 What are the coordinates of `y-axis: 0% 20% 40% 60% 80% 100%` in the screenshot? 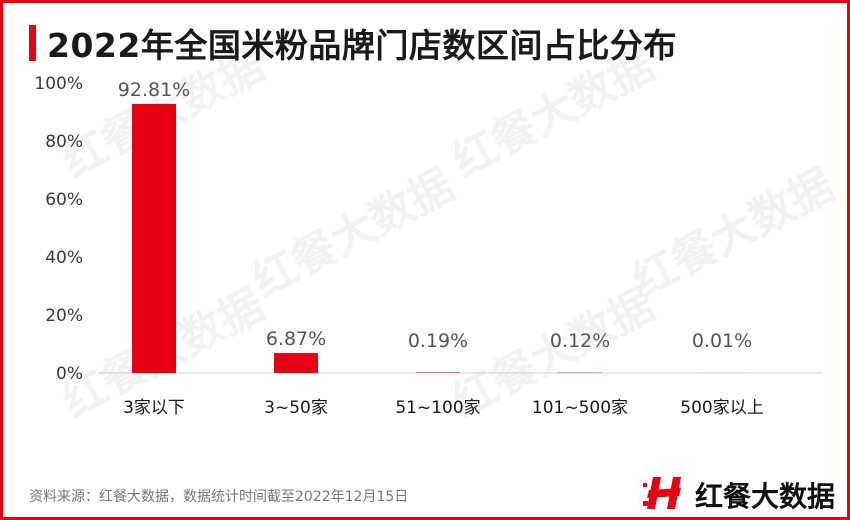 It's located at (58, 229).